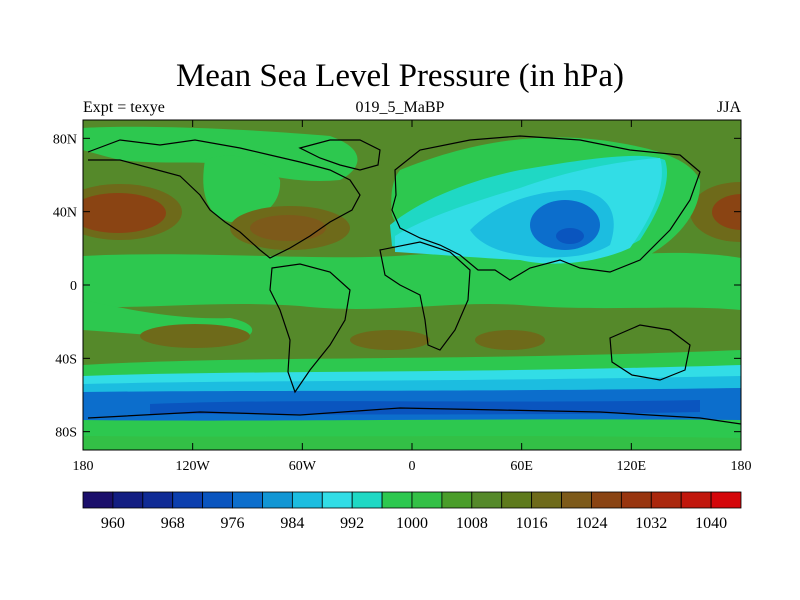  What do you see at coordinates (532, 523) in the screenshot?
I see `colorbar-label: 1016` at bounding box center [532, 523].